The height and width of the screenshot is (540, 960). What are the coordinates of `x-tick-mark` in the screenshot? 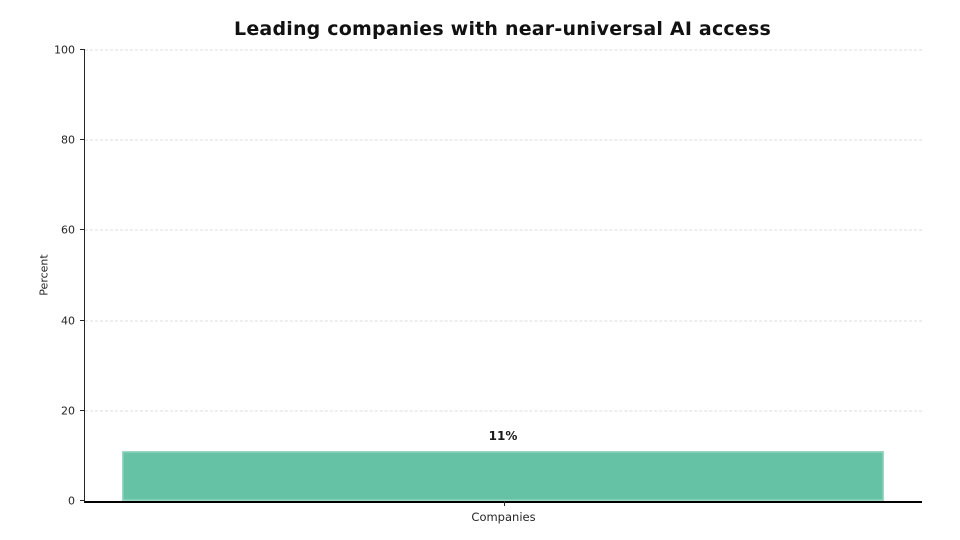 It's located at (504, 503).